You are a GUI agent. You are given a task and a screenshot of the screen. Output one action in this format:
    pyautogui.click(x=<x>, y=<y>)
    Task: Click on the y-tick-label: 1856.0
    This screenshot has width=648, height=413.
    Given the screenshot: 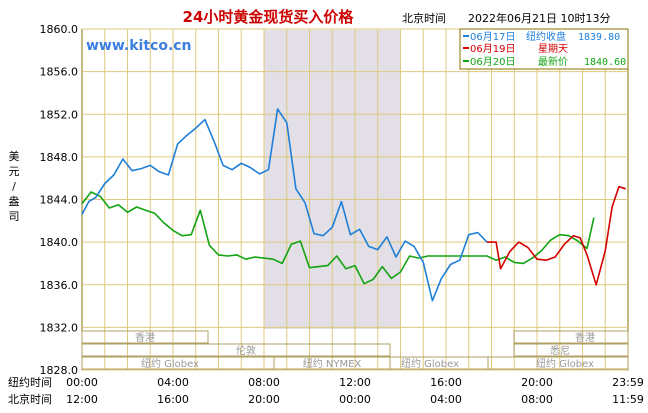 What is the action you would take?
    pyautogui.click(x=59, y=72)
    